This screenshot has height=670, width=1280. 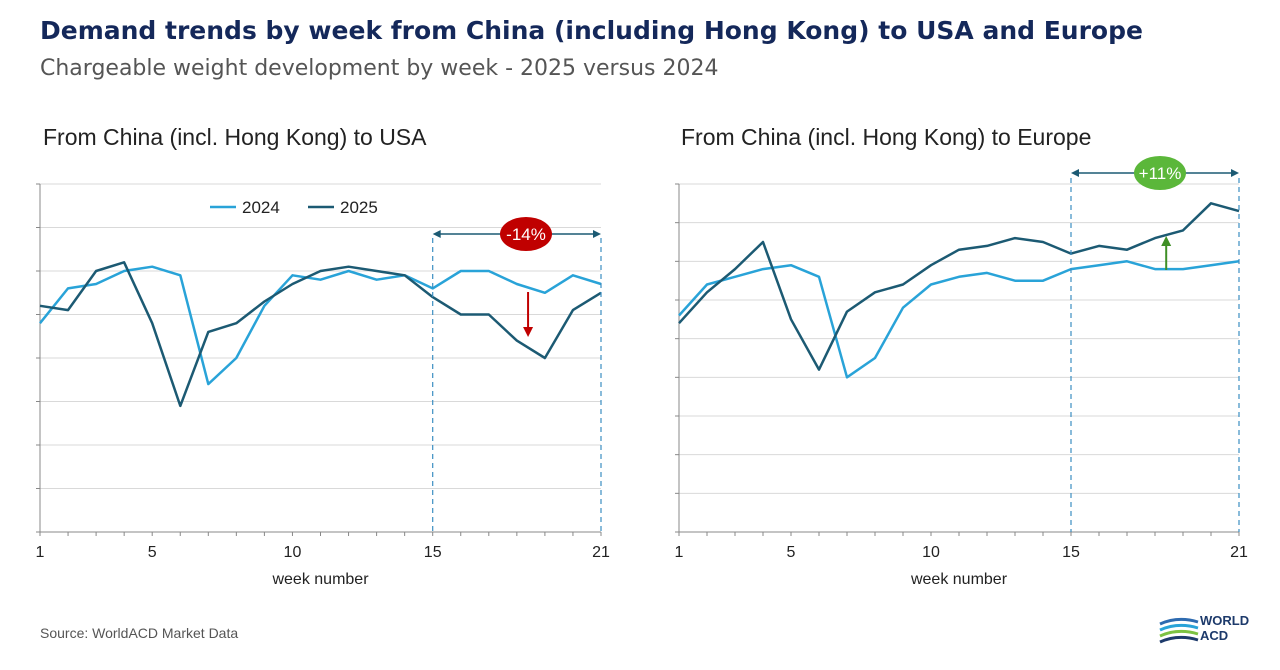 I want to click on change-badge-label: +11%, so click(x=1160, y=173).